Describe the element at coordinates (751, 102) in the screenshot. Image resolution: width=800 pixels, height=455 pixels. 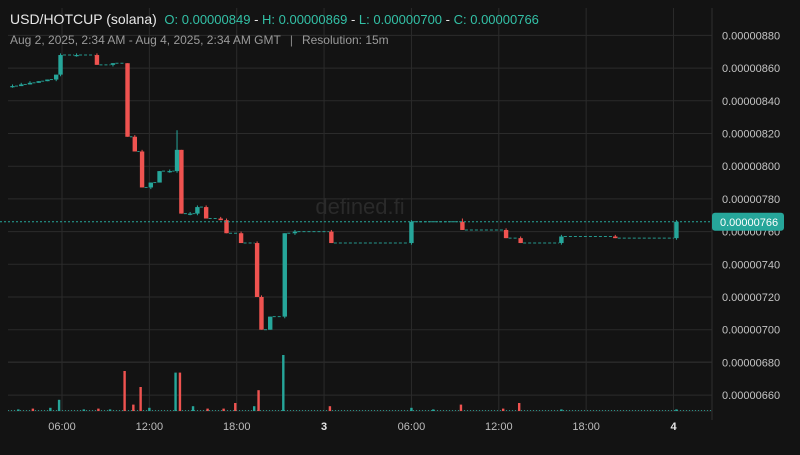
I see `y-tick-label: 0.00000840` at that location.